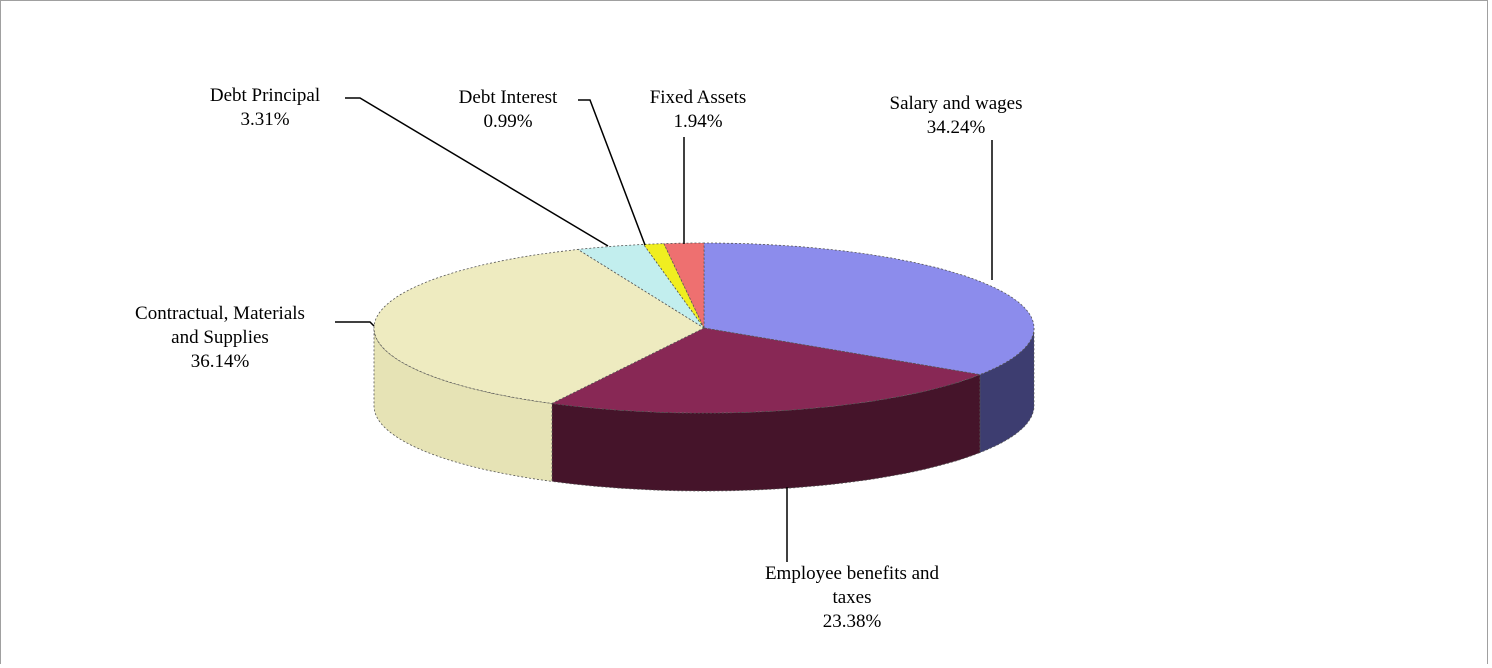  What do you see at coordinates (265, 119) in the screenshot?
I see `label-percent: 3.31%` at bounding box center [265, 119].